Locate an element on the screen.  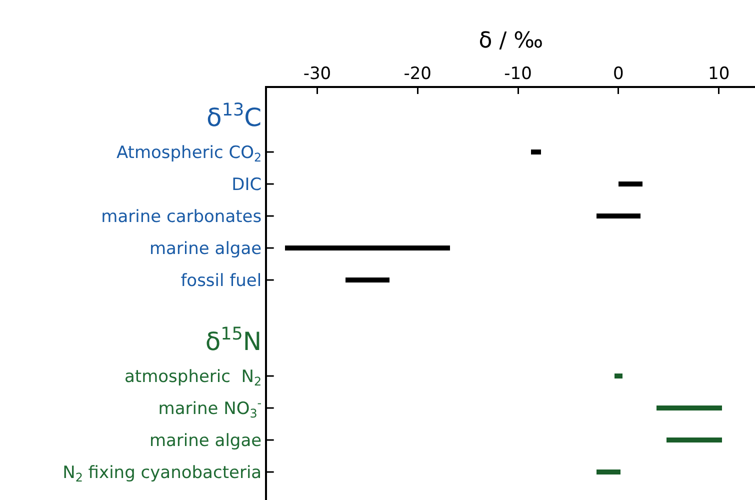
x-tick-label: 10 is located at coordinates (719, 74).